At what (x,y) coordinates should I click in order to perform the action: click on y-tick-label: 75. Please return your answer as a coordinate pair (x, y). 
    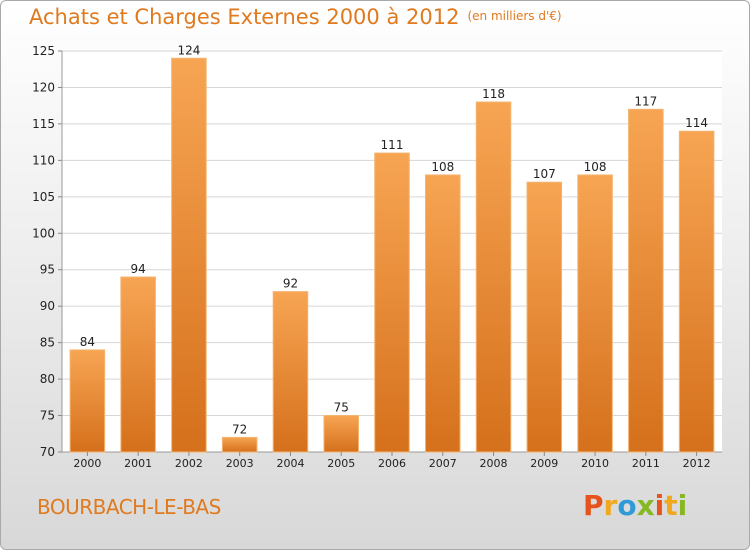
    Looking at the image, I should click on (47, 416).